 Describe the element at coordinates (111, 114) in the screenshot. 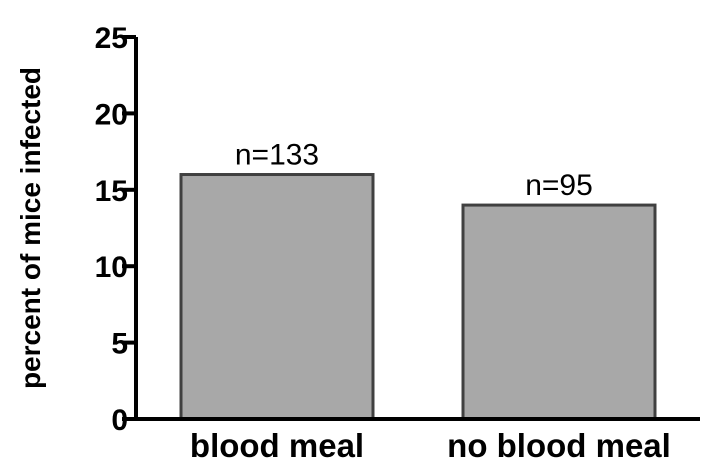

I see `y-tick-label-20: 20` at that location.